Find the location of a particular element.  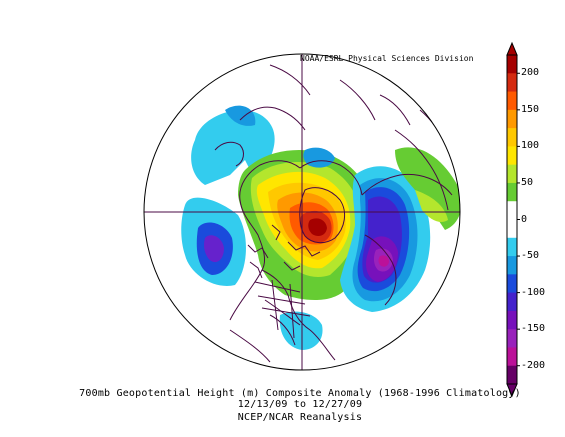

colorbar-tick-label: -50 is located at coordinates (530, 256).